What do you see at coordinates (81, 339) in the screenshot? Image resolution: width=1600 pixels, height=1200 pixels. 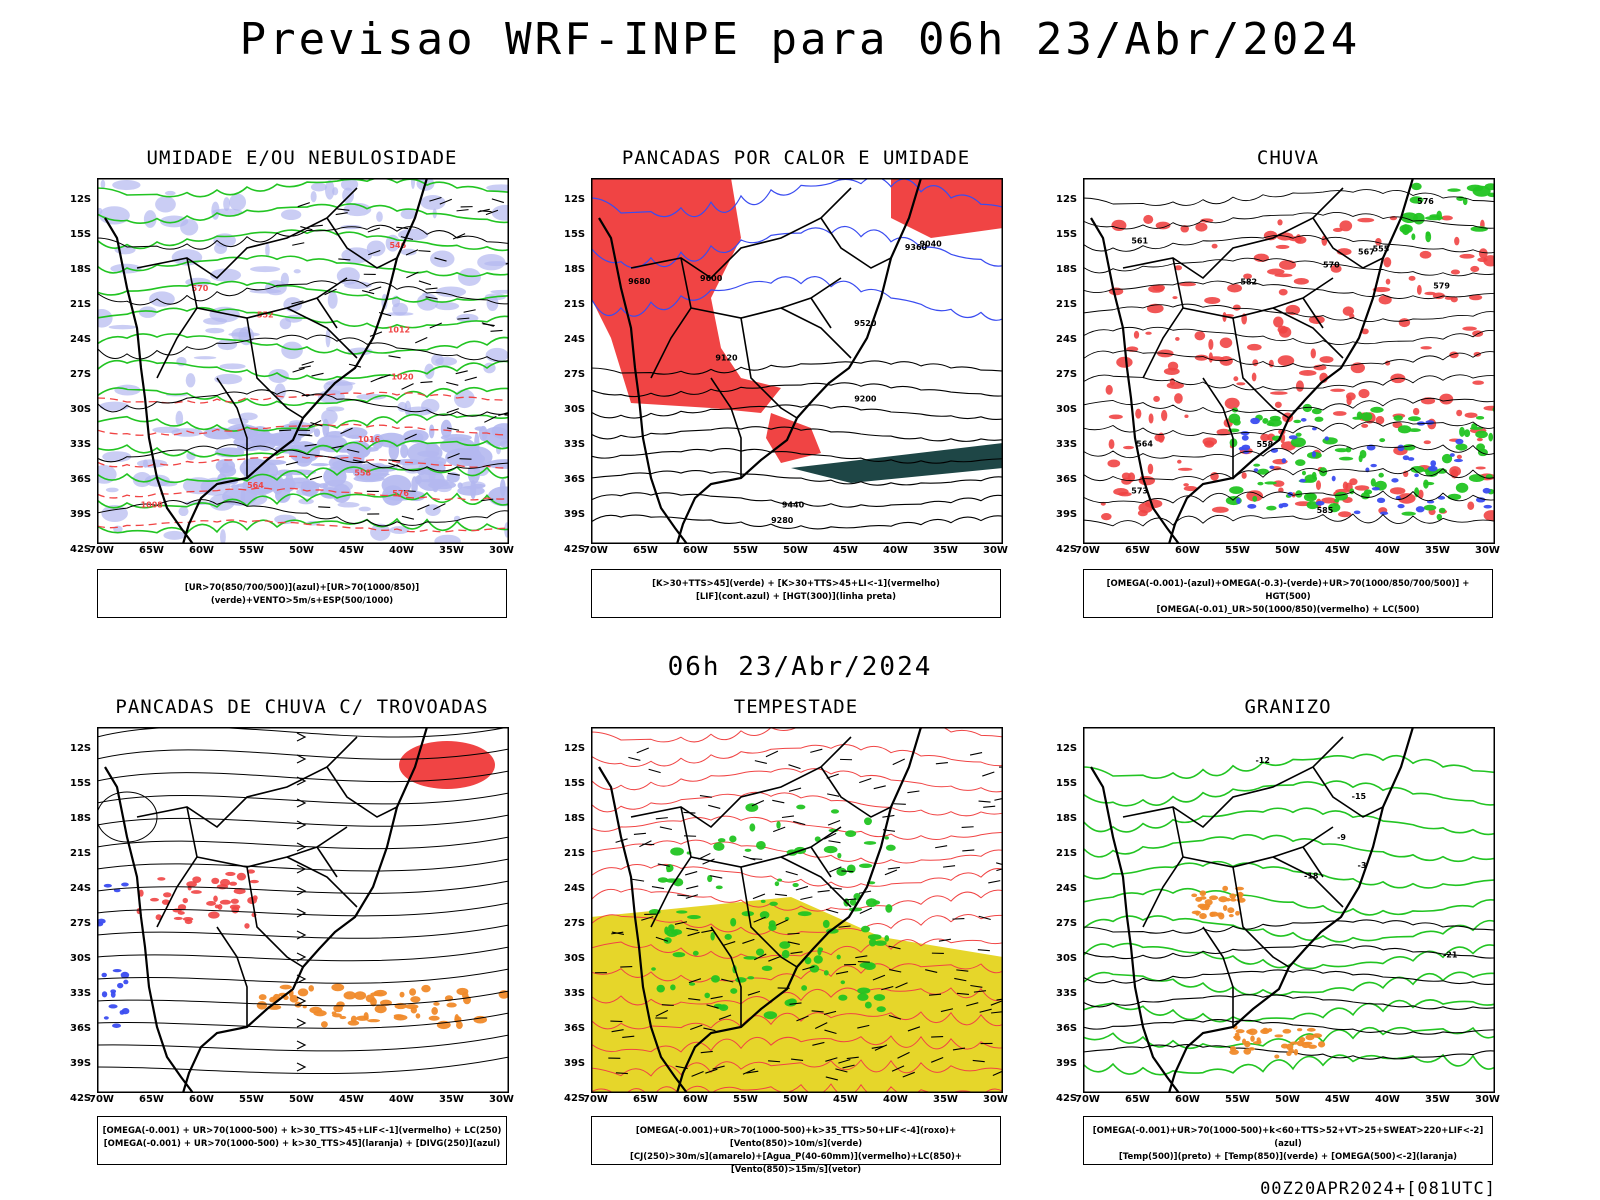 I see `lat-label: 24S` at bounding box center [81, 339].